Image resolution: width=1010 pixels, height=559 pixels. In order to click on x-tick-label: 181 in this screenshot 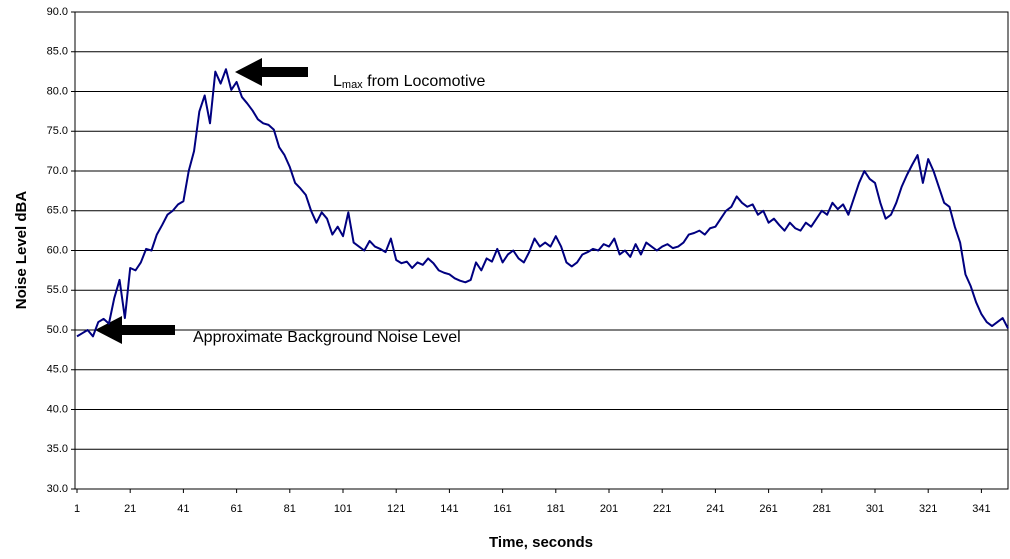, I will do `click(556, 509)`.